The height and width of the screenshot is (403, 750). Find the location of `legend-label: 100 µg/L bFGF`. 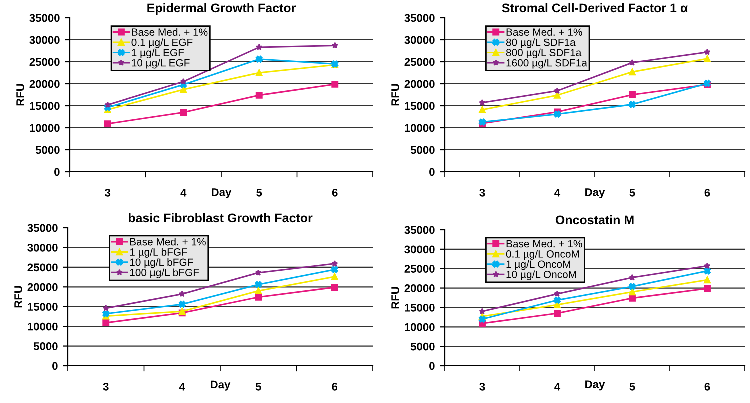

legend-label: 100 µg/L bFGF is located at coordinates (165, 273).